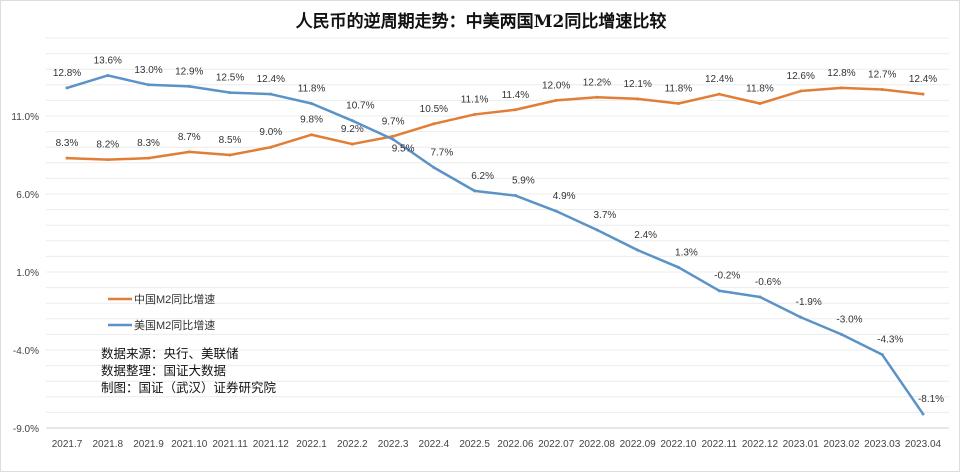 This screenshot has width=960, height=473. Describe the element at coordinates (360, 106) in the screenshot. I see `data-label: 10.7%` at that location.